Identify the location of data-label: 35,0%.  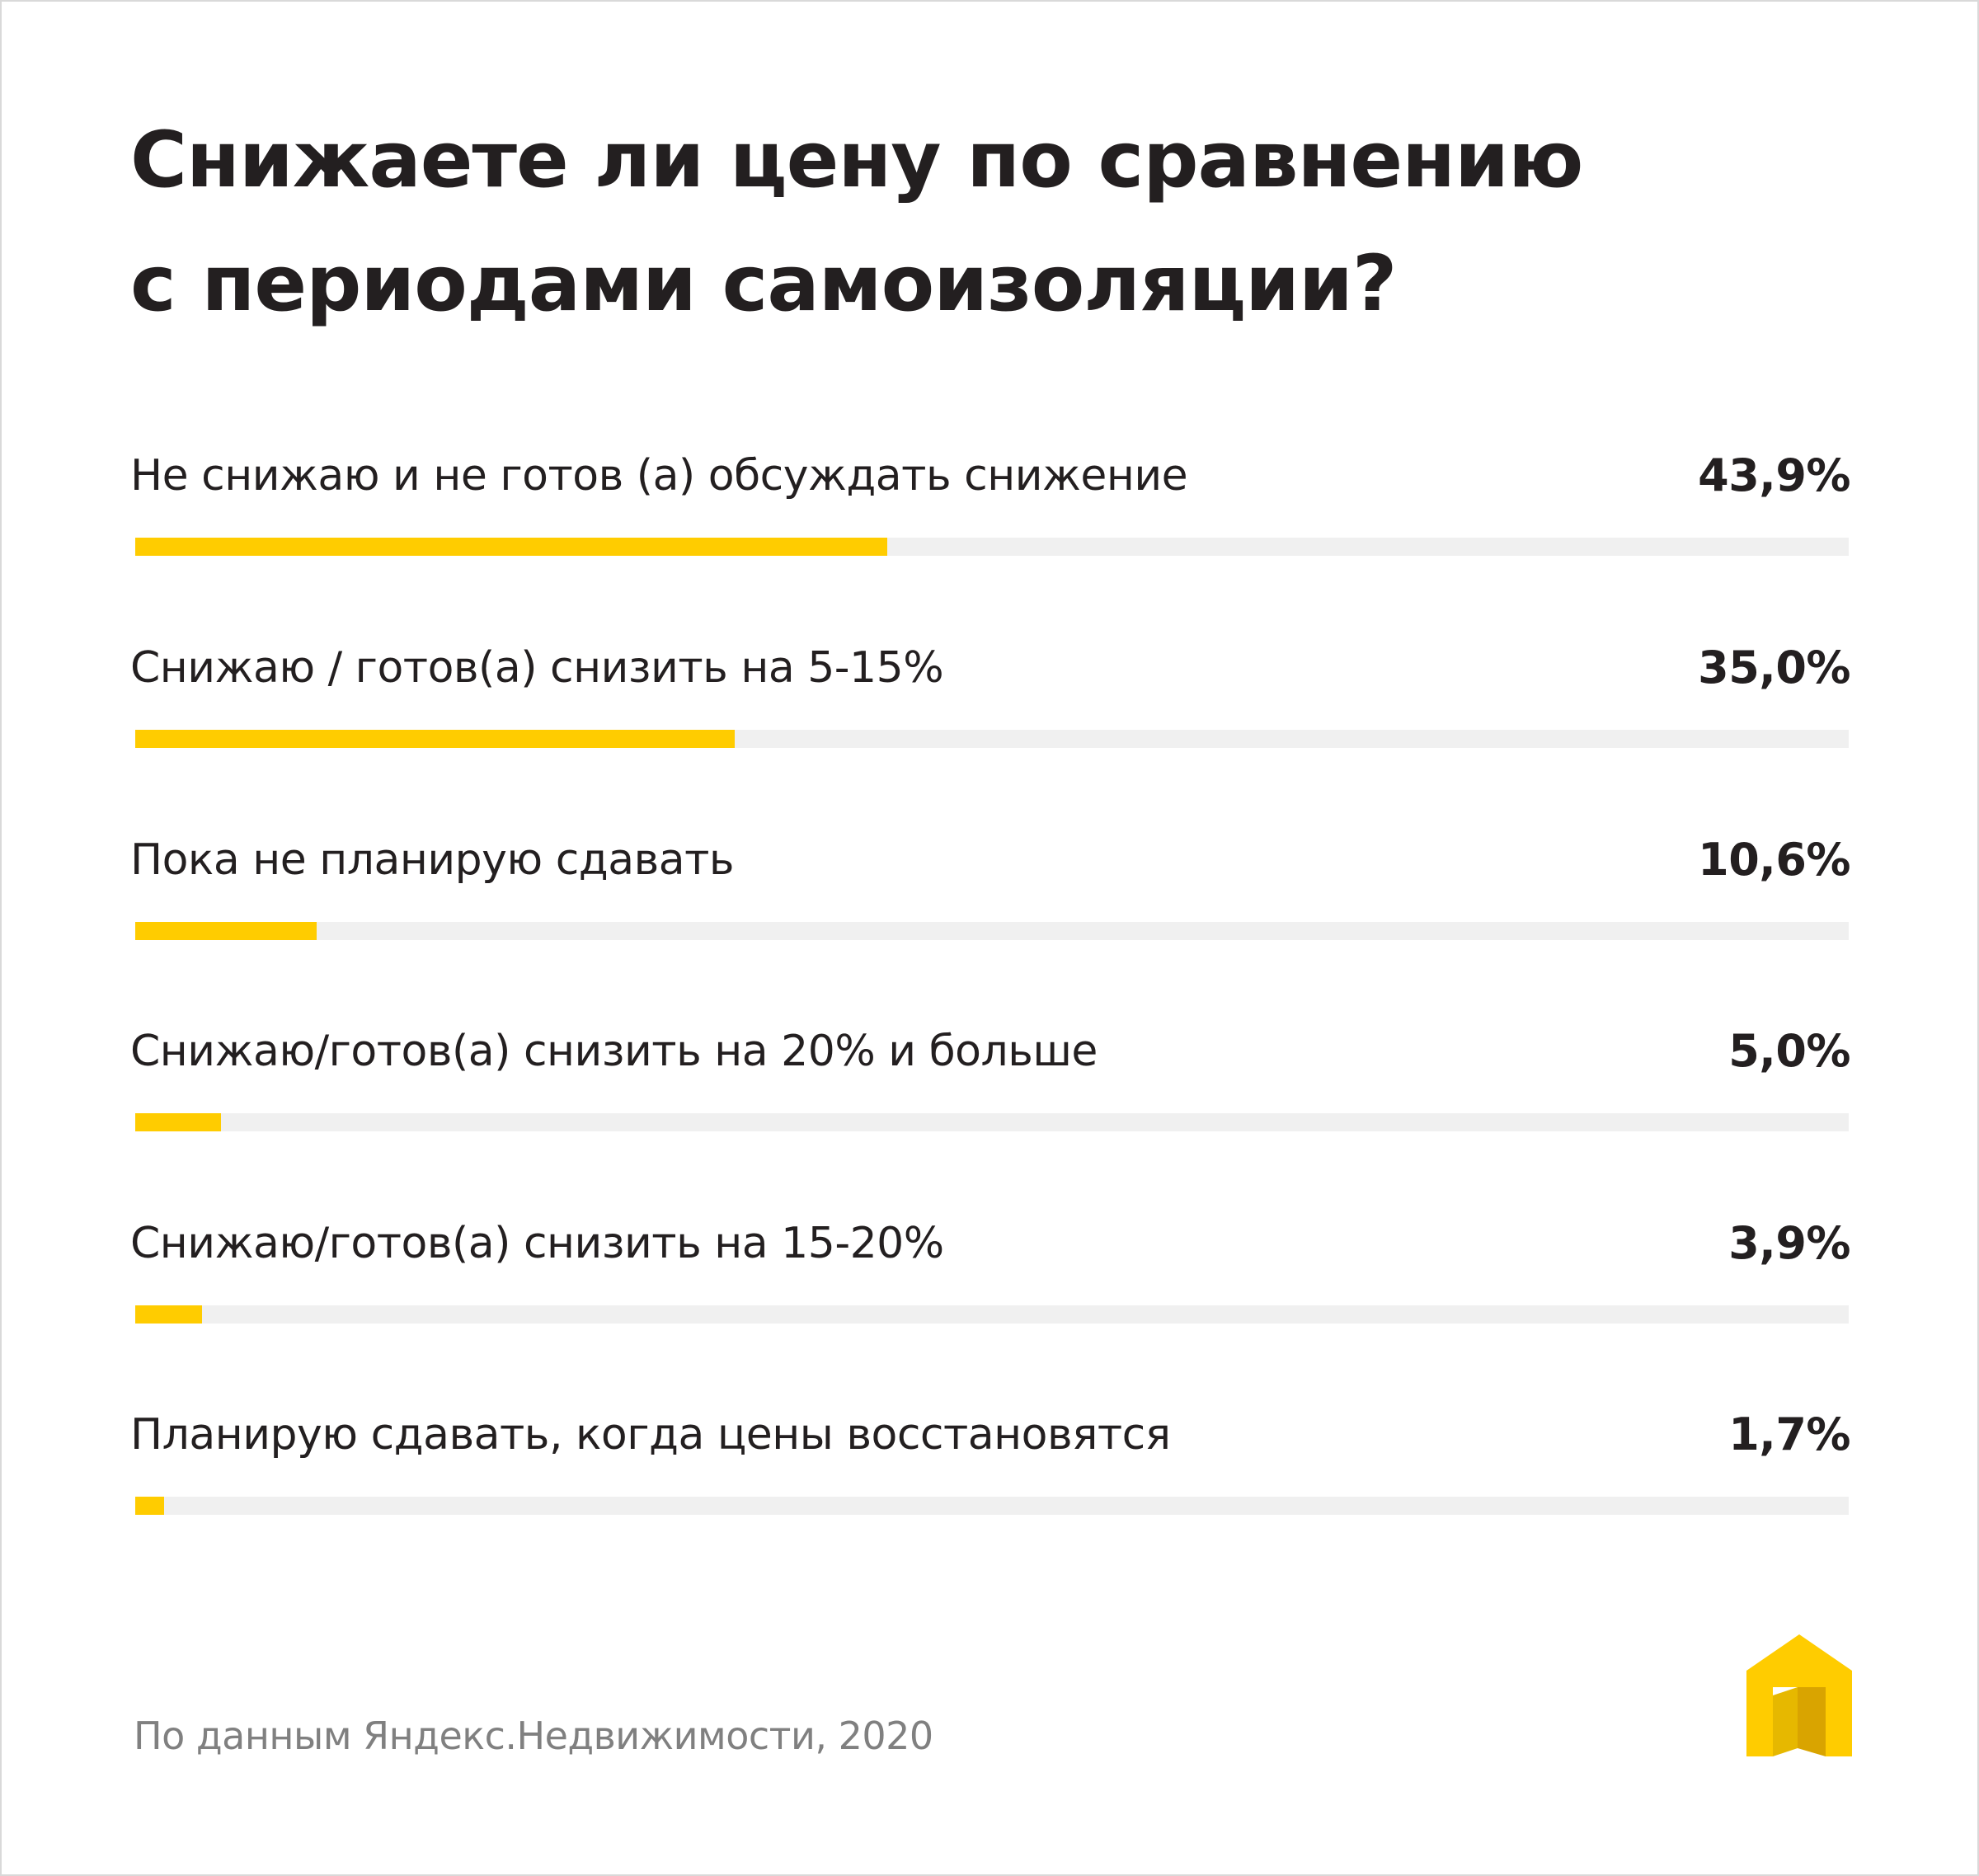
(1774, 668).